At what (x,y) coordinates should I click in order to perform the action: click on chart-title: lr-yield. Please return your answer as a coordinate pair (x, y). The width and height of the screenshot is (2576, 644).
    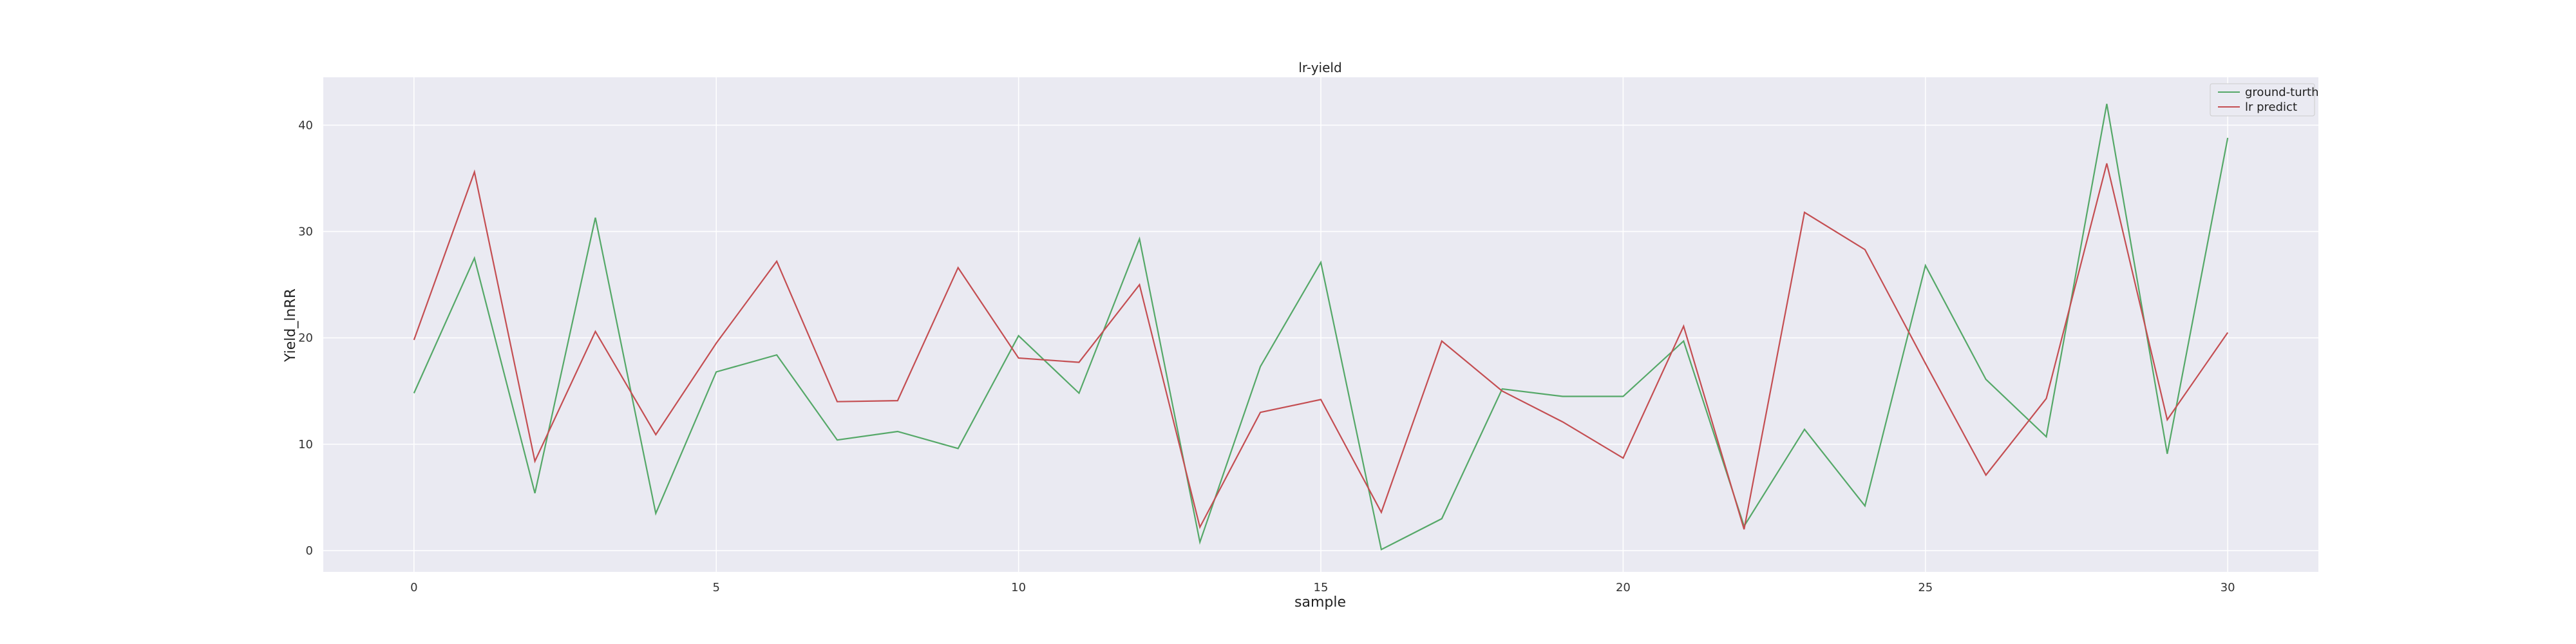
    Looking at the image, I should click on (1319, 67).